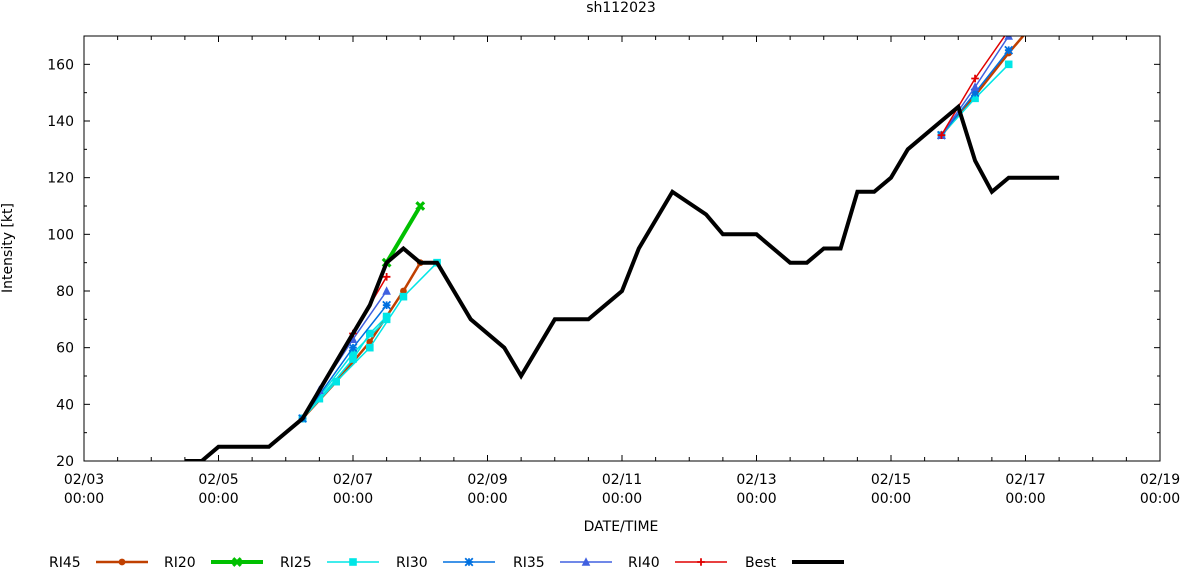  What do you see at coordinates (487, 480) in the screenshot?
I see `x-tick-date-label: 02/09` at bounding box center [487, 480].